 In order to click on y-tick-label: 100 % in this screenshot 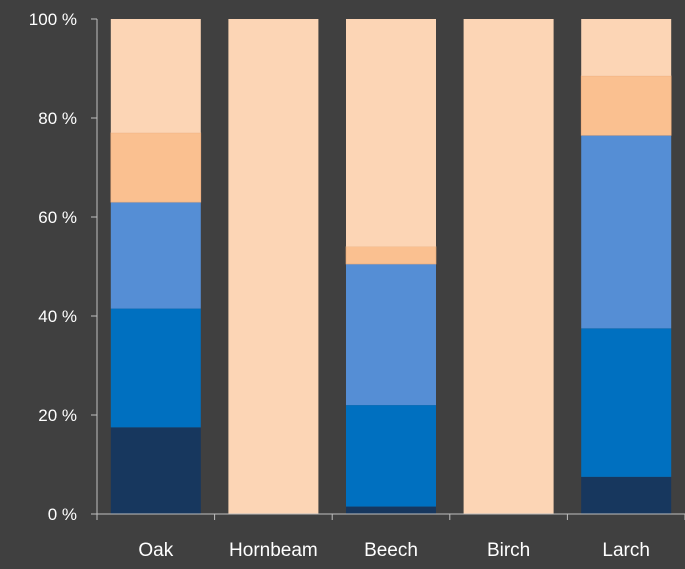, I will do `click(53, 19)`.